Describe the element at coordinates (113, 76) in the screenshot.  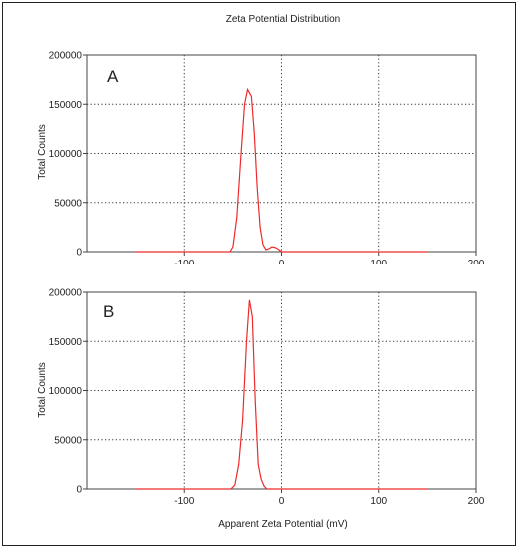
I see `panel-label-a: A` at that location.